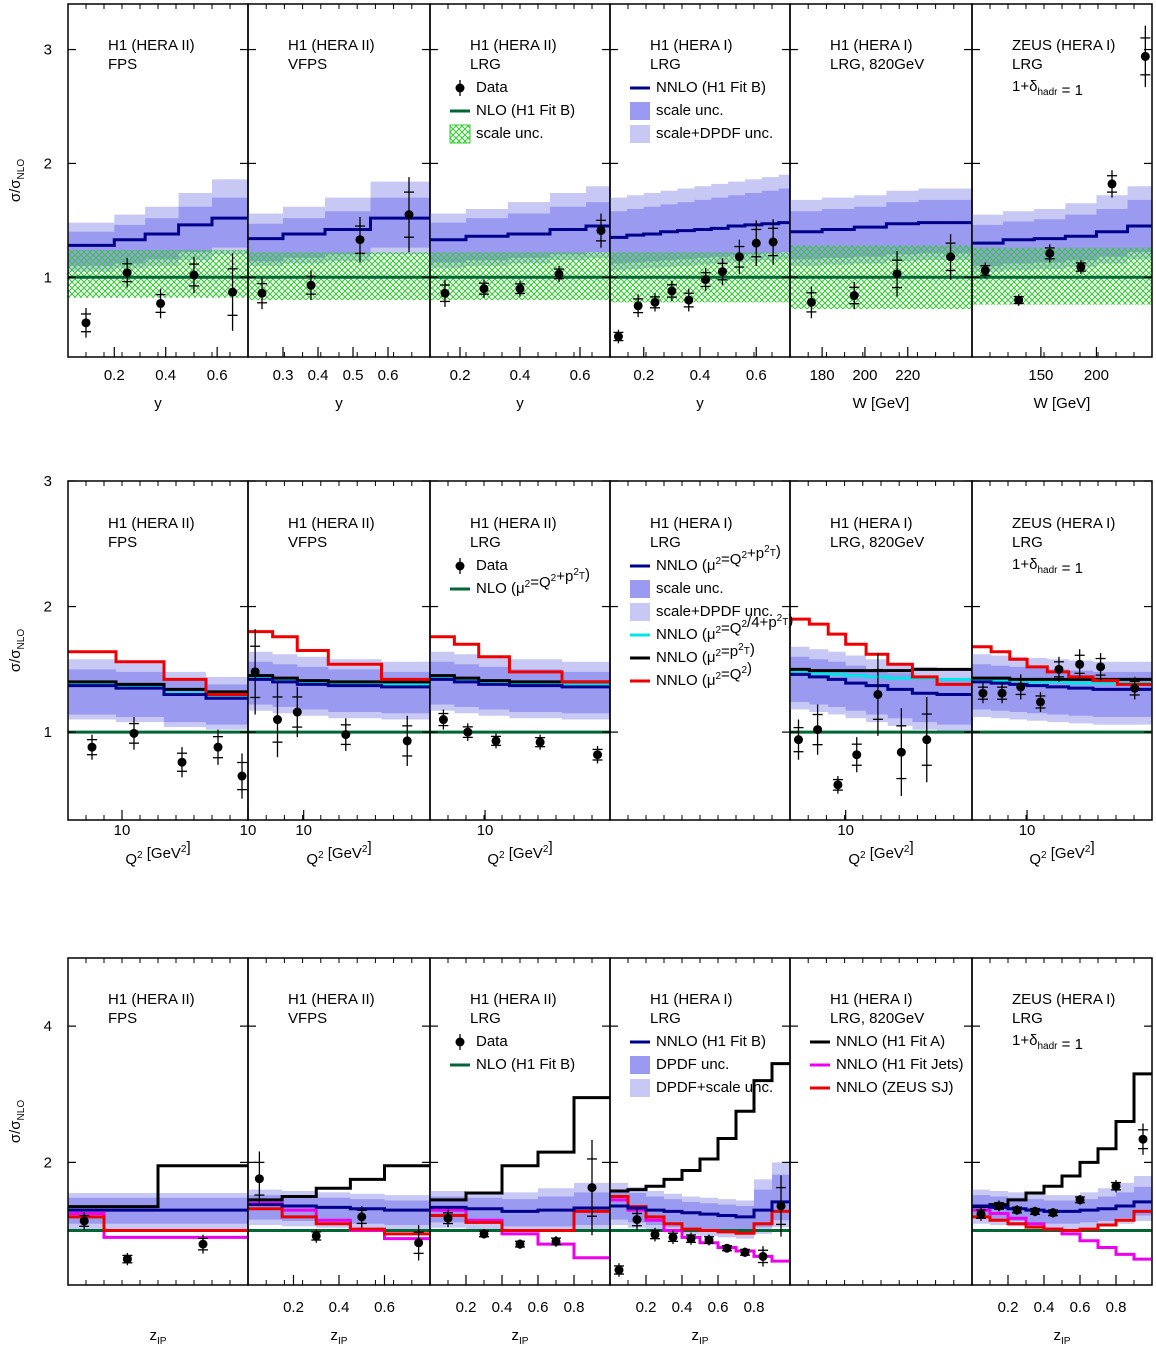 The width and height of the screenshot is (1156, 1352). What do you see at coordinates (338, 853) in the screenshot?
I see `x-axis-label: Q2 [GeV2]` at bounding box center [338, 853].